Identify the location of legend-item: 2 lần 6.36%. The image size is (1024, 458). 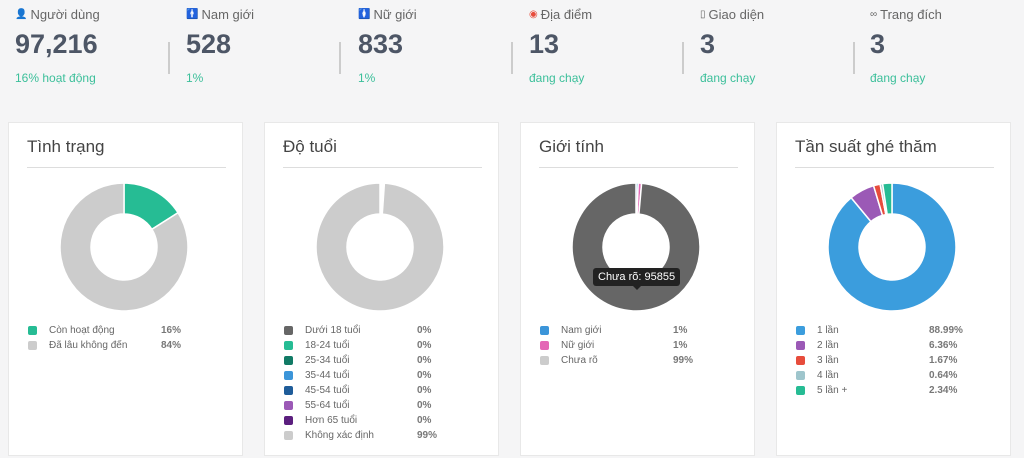
(890, 345).